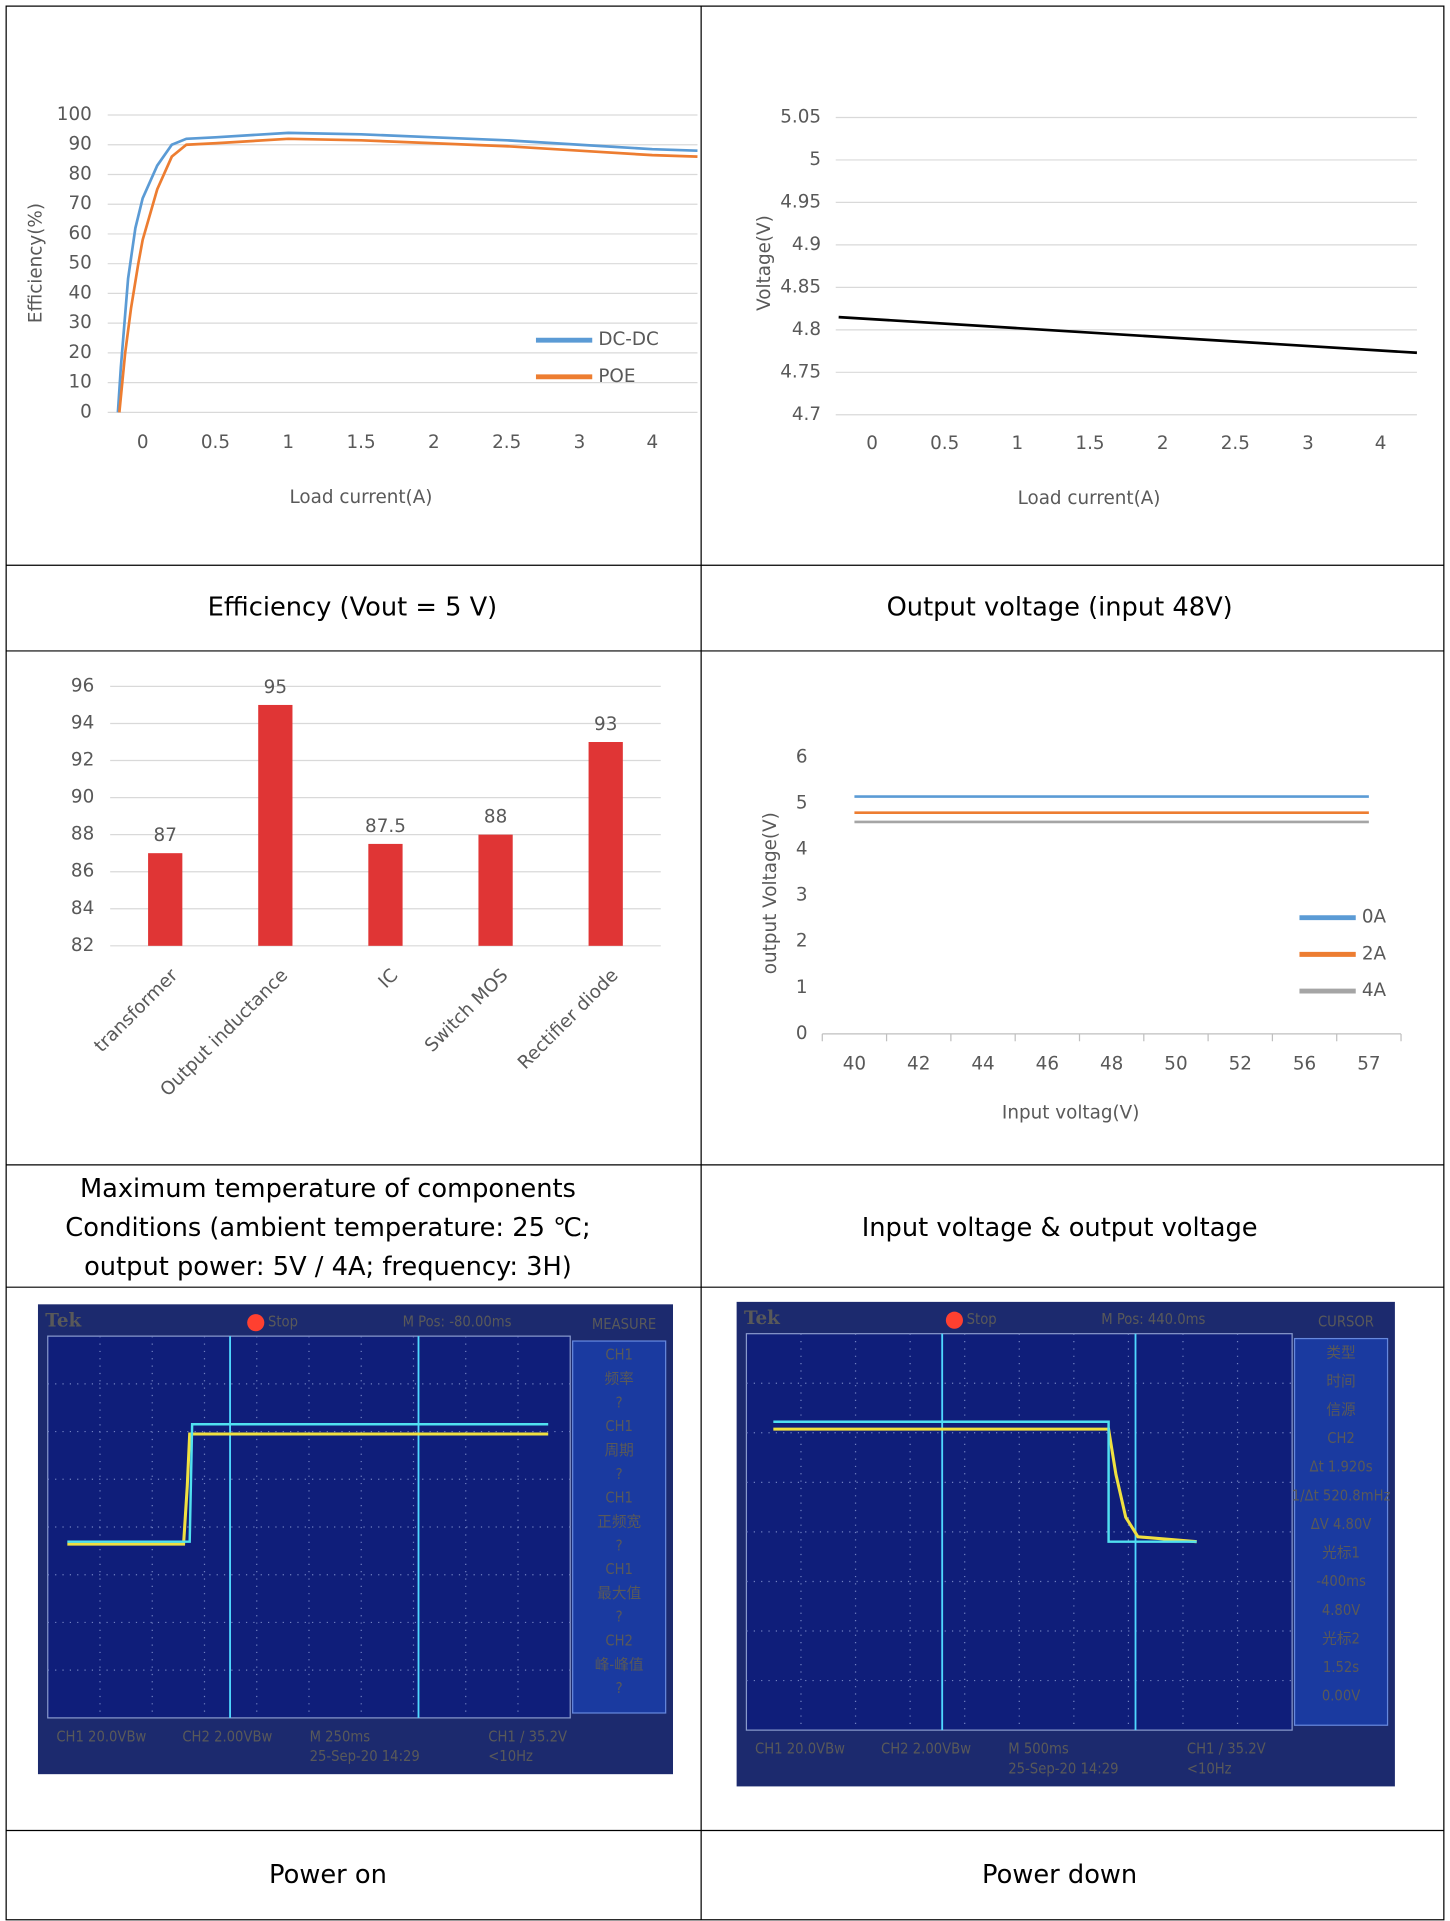 The height and width of the screenshot is (1921, 1450). Describe the element at coordinates (619, 1664) in the screenshot. I see `scope-menu-item: 峰-峰值` at that location.